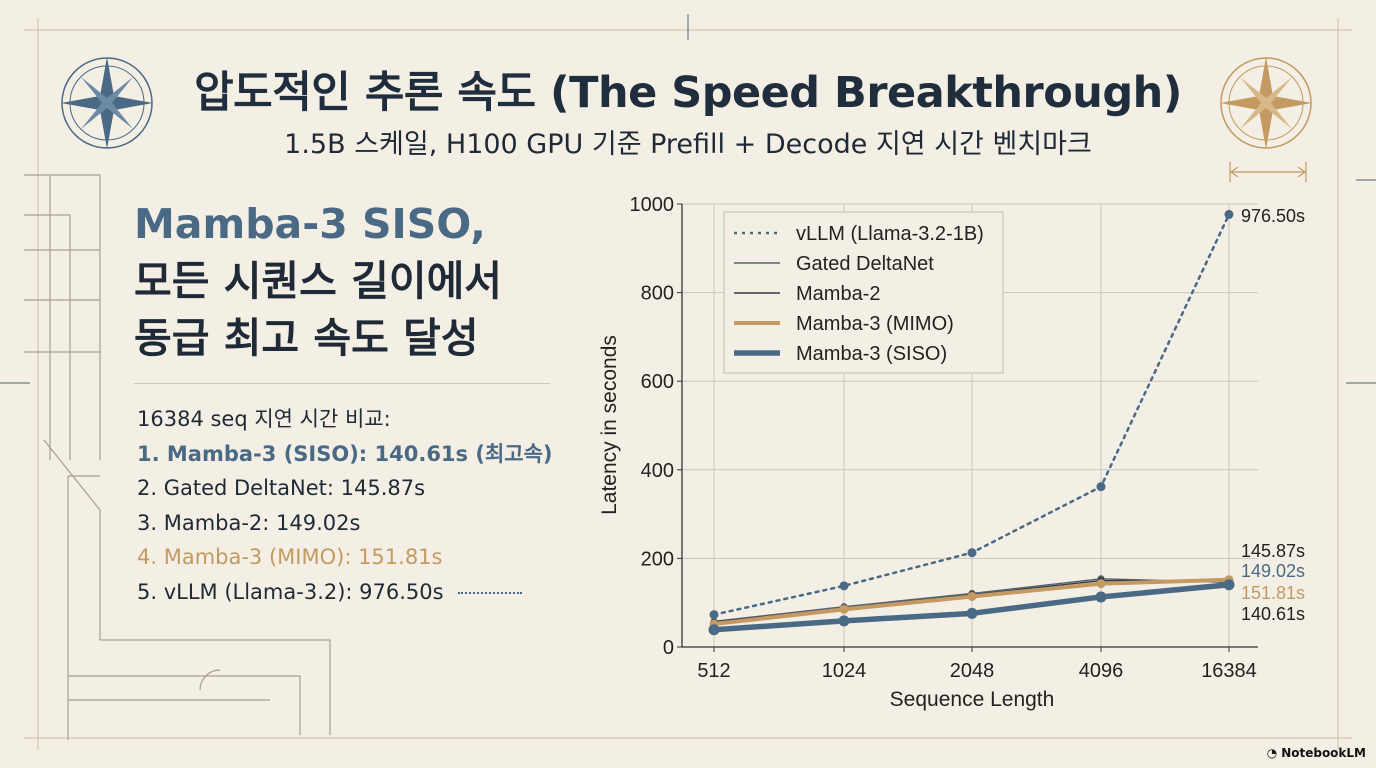 This screenshot has width=1376, height=768. I want to click on x-tick-label: 512, so click(713, 671).